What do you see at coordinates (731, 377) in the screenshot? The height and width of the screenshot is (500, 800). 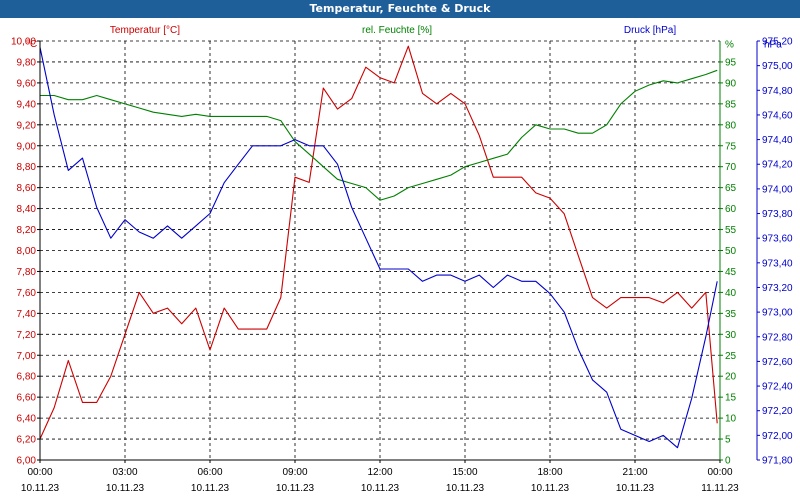 I see `humidity-tick-label: 20` at bounding box center [731, 377].